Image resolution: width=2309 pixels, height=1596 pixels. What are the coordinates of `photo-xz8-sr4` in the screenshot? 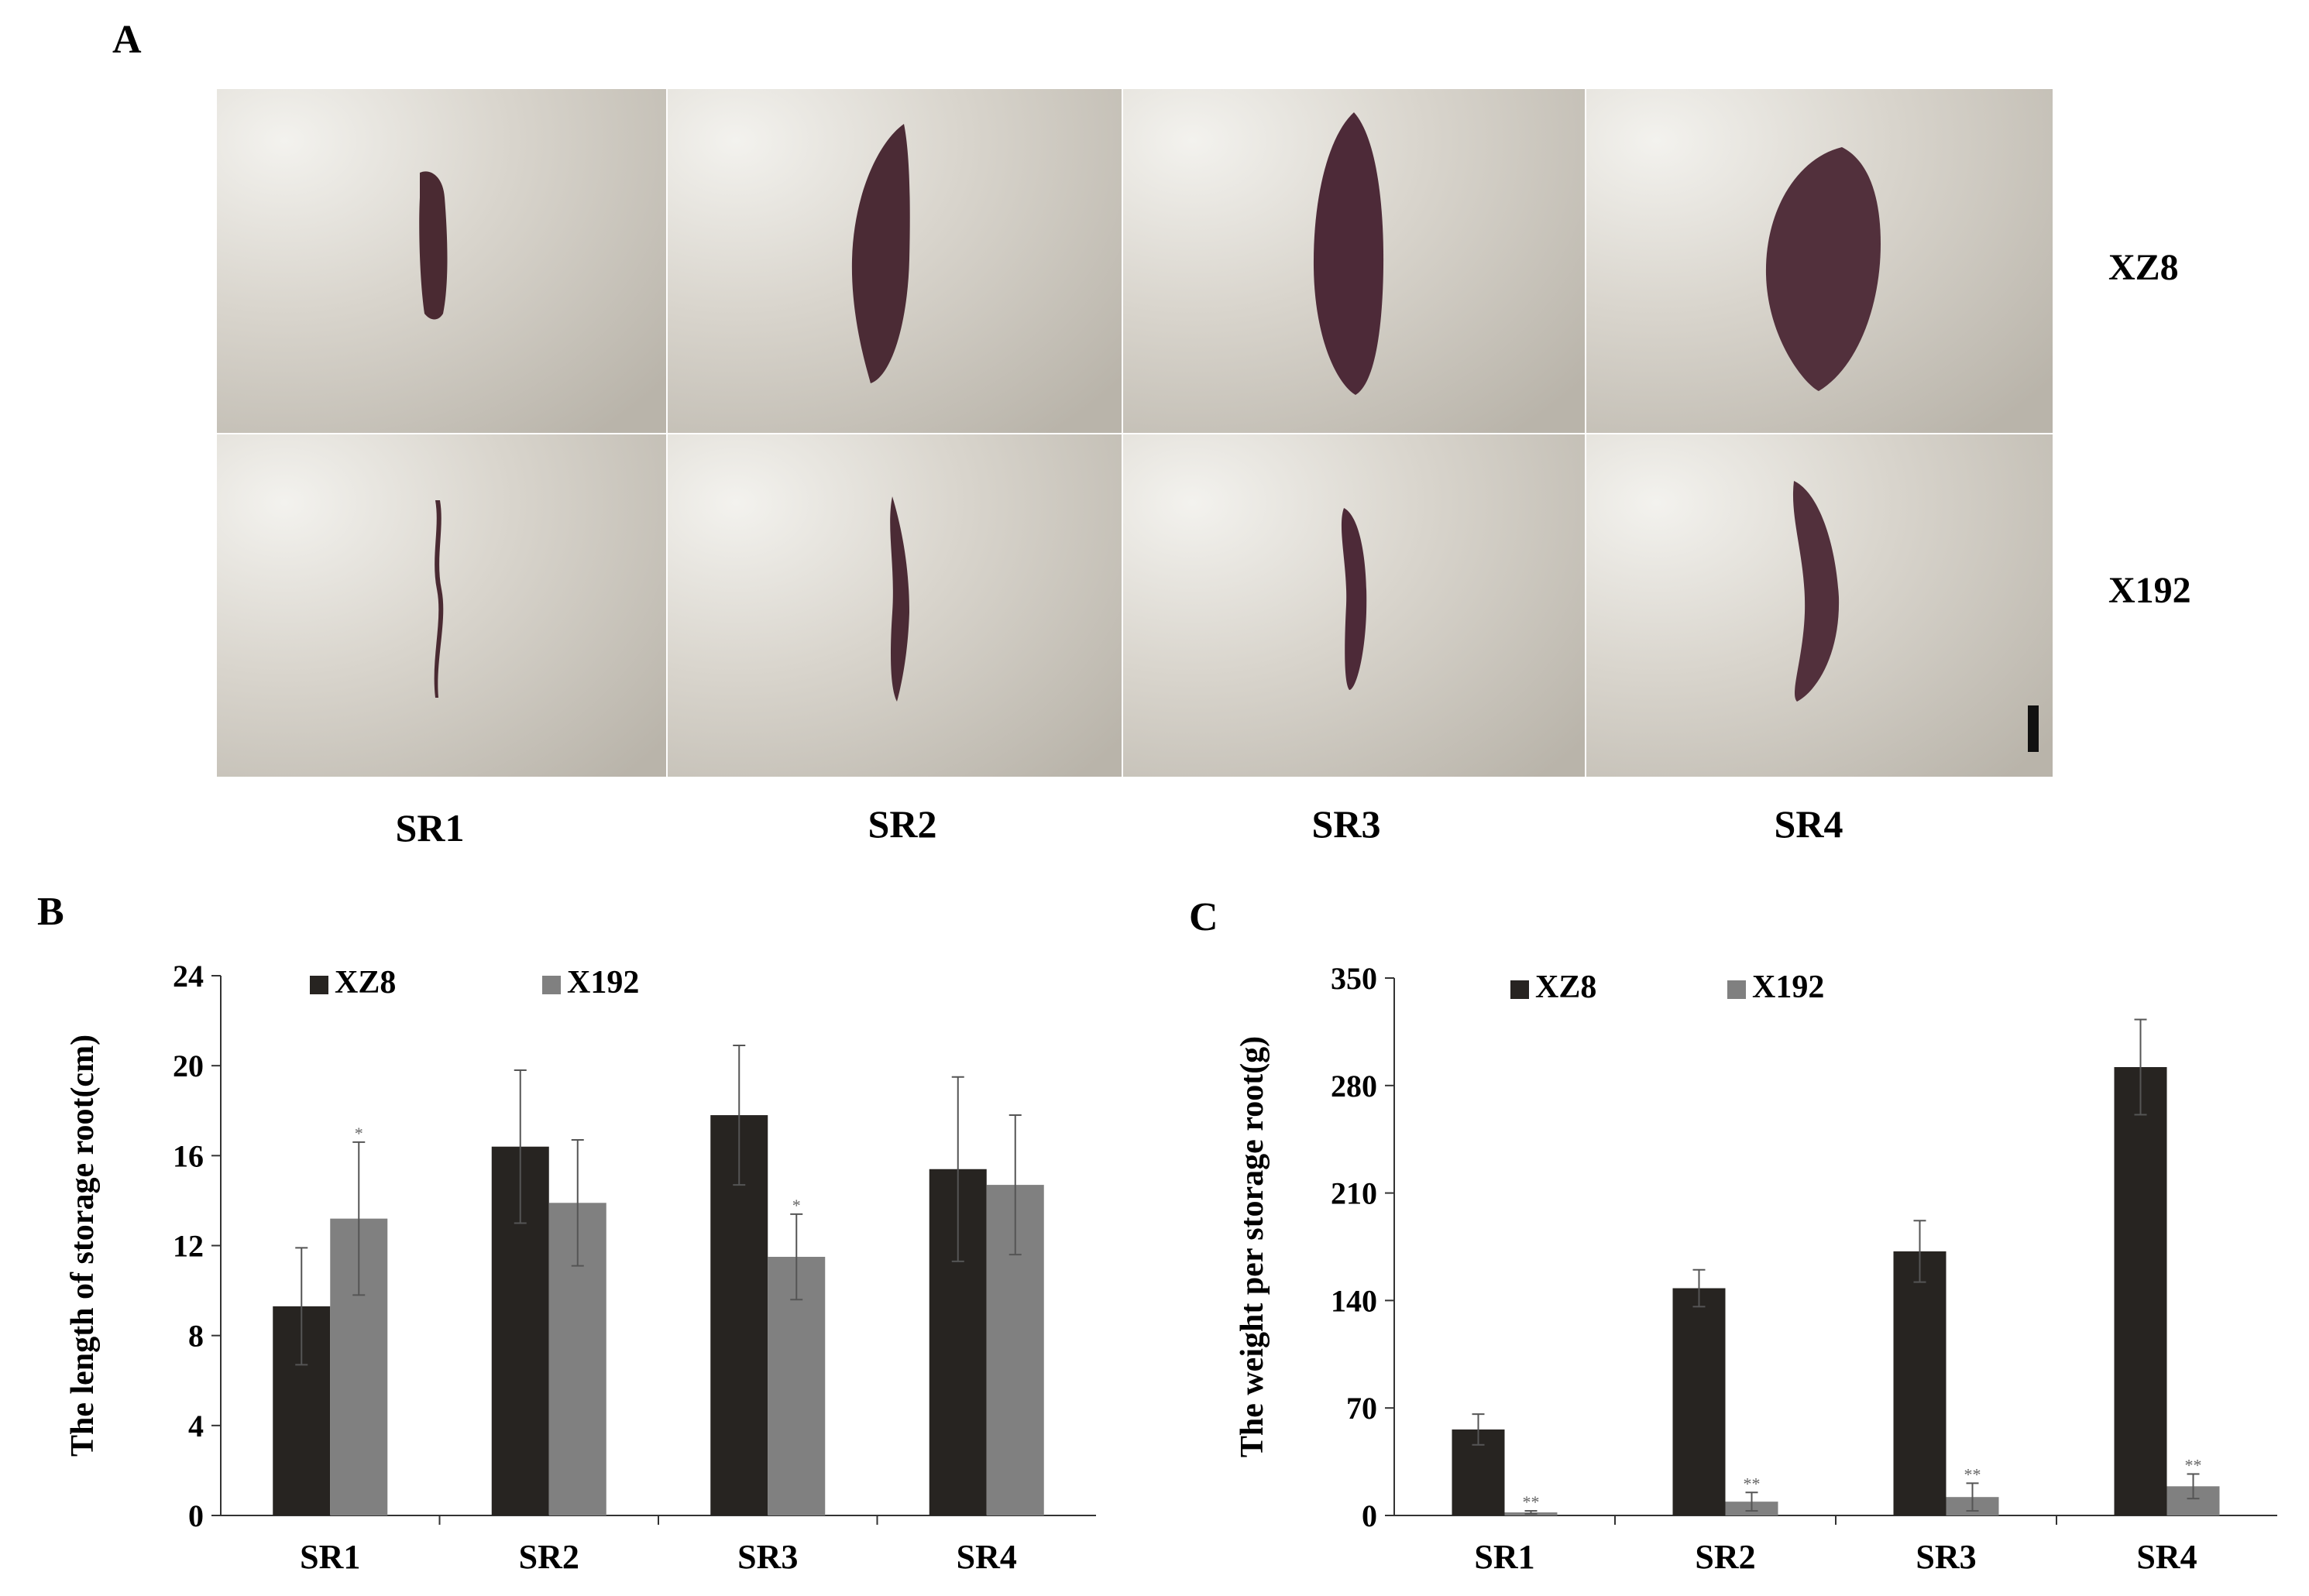 It's located at (1819, 261).